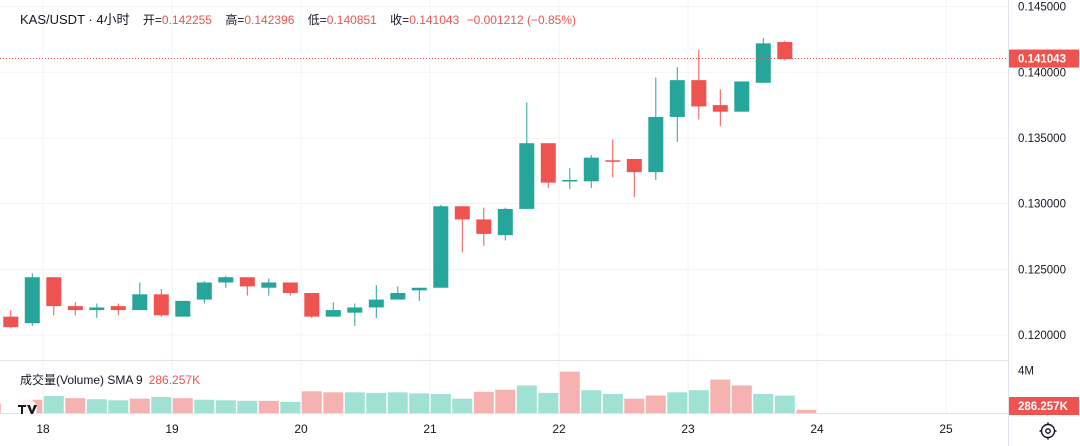 The height and width of the screenshot is (446, 1080). What do you see at coordinates (75, 19) in the screenshot?
I see `symbol-title: KAS/USDT · 4小时` at bounding box center [75, 19].